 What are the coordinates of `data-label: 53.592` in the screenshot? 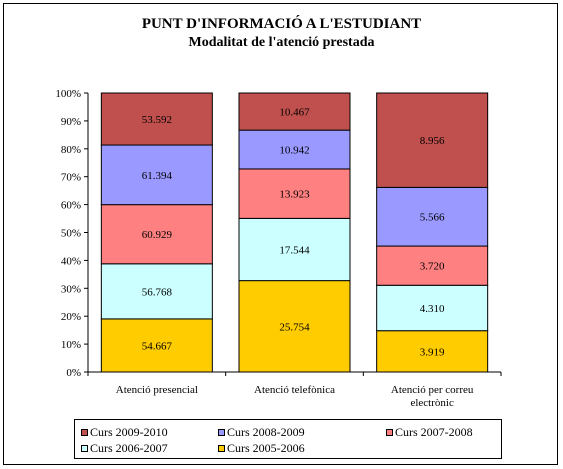 It's located at (157, 120).